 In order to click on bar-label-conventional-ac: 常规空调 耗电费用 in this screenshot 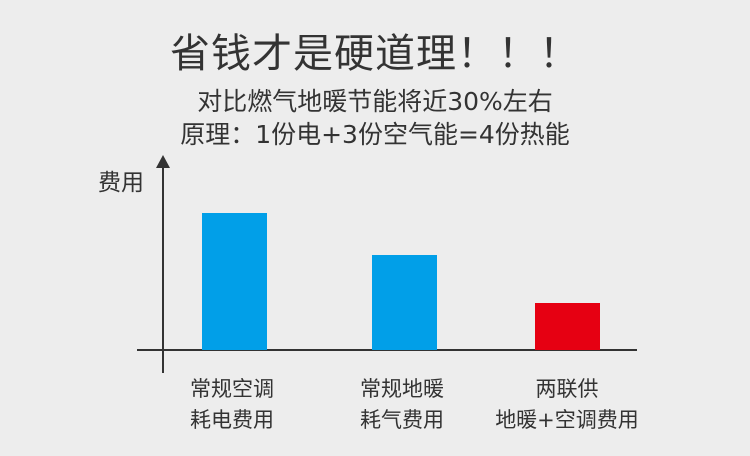, I will do `click(232, 405)`.